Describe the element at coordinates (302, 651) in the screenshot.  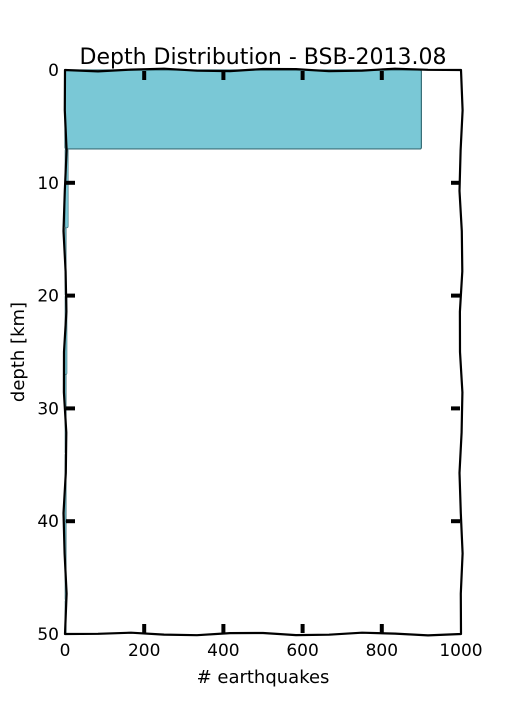
I see `x-tick-label-3: 600` at that location.